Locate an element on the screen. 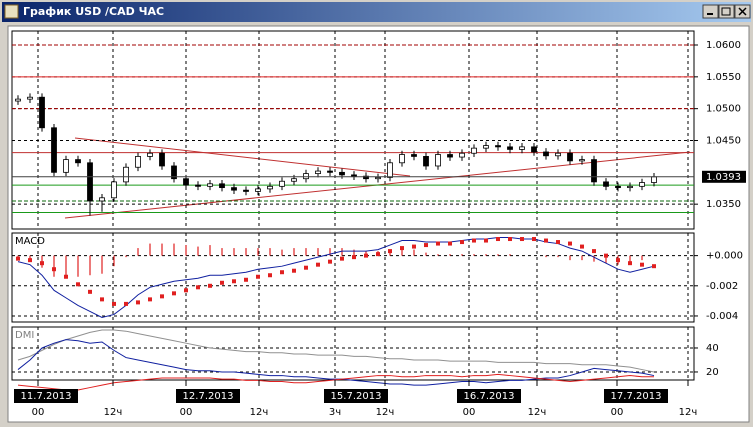 This screenshot has width=753, height=427. hour-label: 00 is located at coordinates (38, 412).